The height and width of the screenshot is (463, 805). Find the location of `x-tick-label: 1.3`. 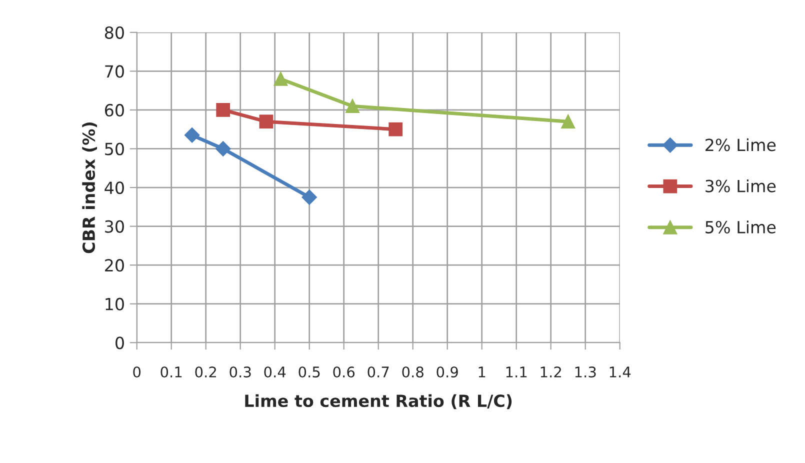

x-tick-label: 1.3 is located at coordinates (585, 372).